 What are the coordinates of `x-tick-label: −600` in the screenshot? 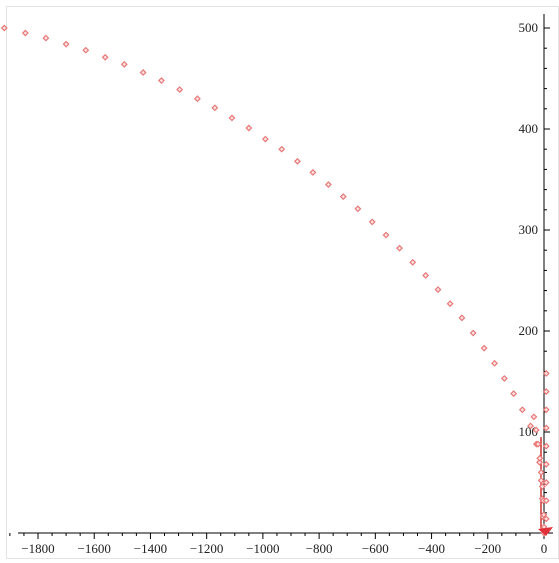 It's located at (375, 548).